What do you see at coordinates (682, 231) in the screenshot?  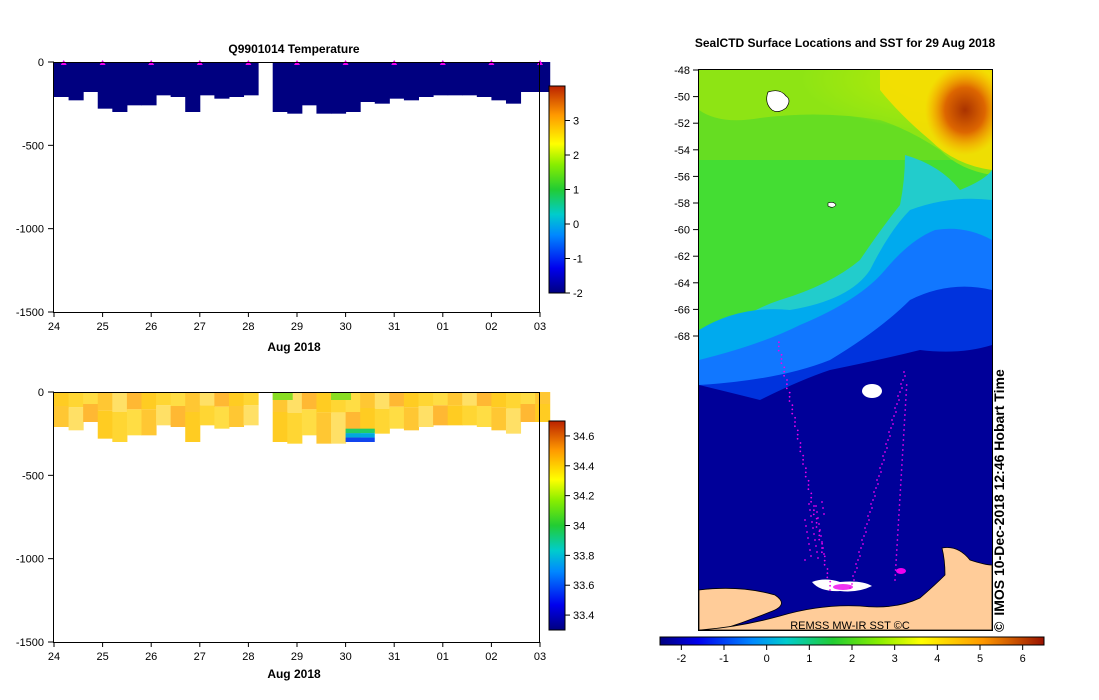 I see `lat-tick-label: -60` at bounding box center [682, 231].